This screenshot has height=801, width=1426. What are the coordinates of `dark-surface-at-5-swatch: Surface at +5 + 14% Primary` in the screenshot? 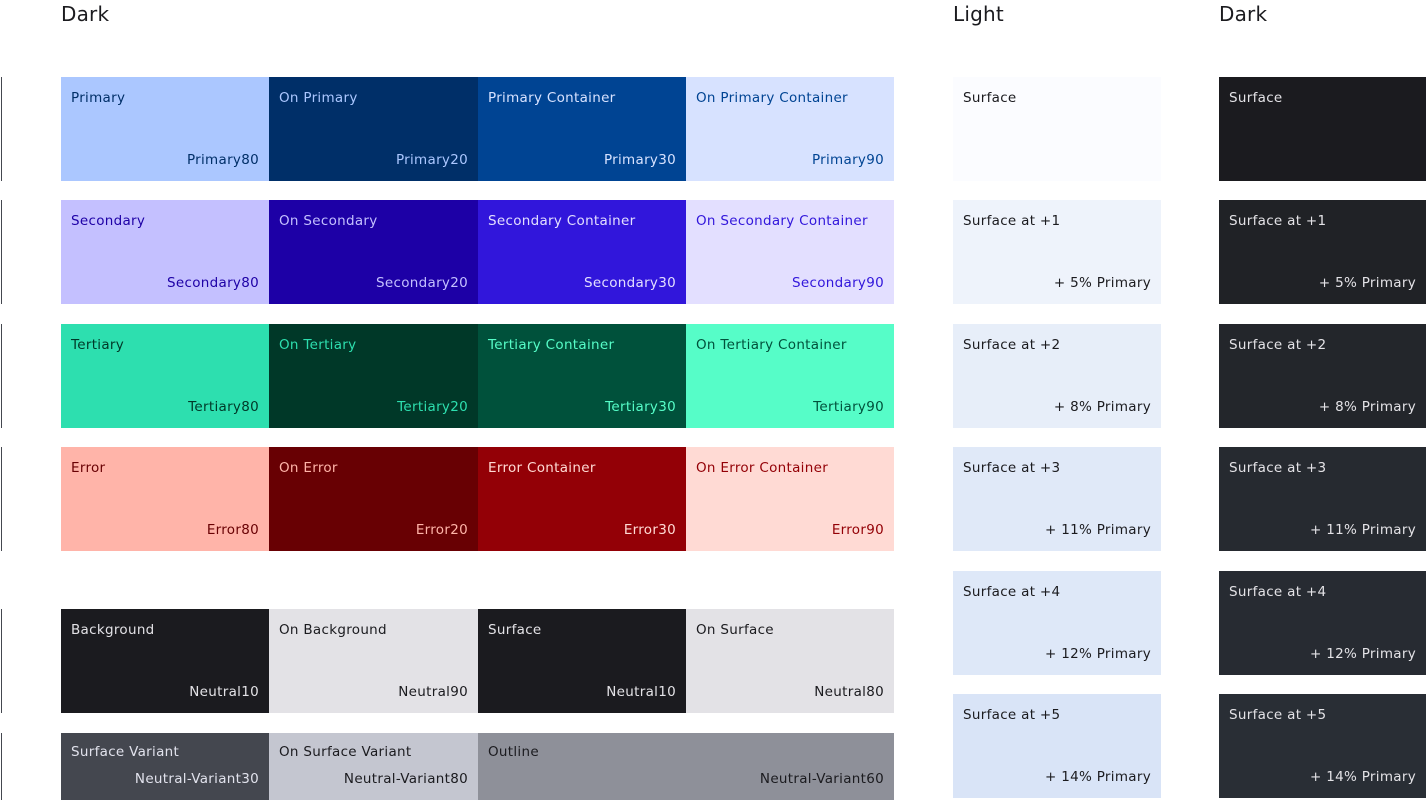 It's located at (1322, 746).